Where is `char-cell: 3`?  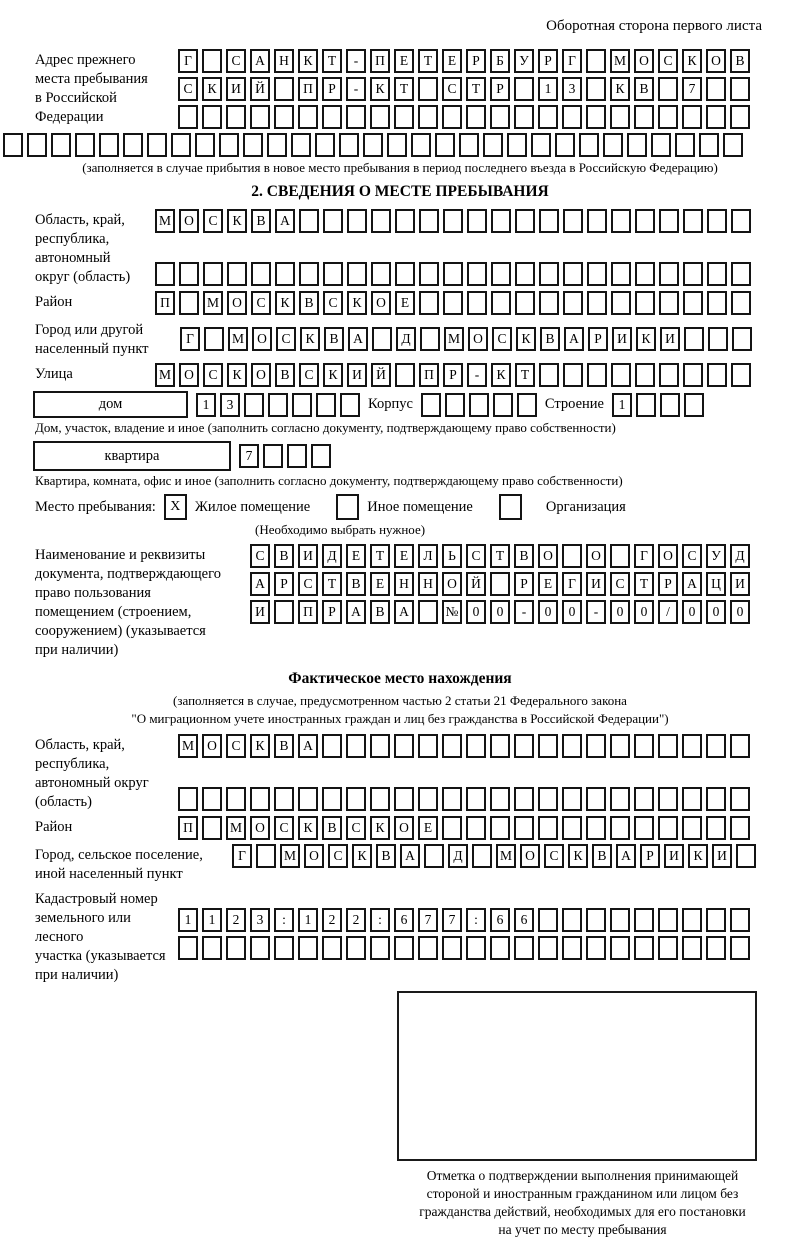
char-cell: 3 is located at coordinates (260, 920).